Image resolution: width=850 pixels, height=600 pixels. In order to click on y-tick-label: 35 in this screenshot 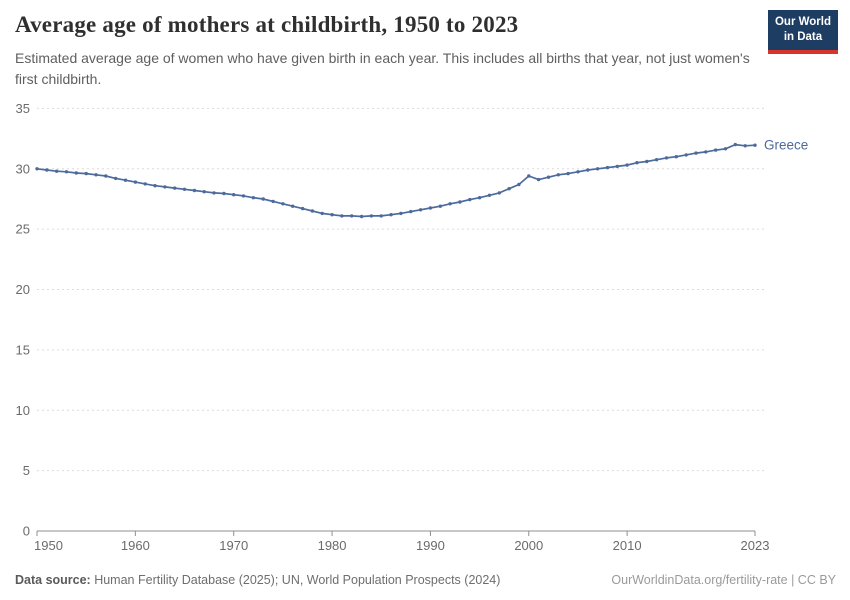, I will do `click(23, 108)`.